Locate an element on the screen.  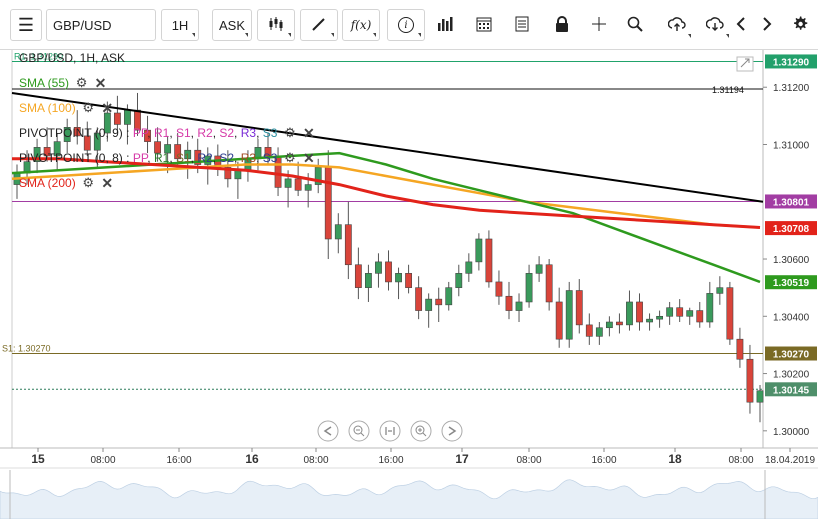
reset-zoom-button is located at coordinates (390, 431).